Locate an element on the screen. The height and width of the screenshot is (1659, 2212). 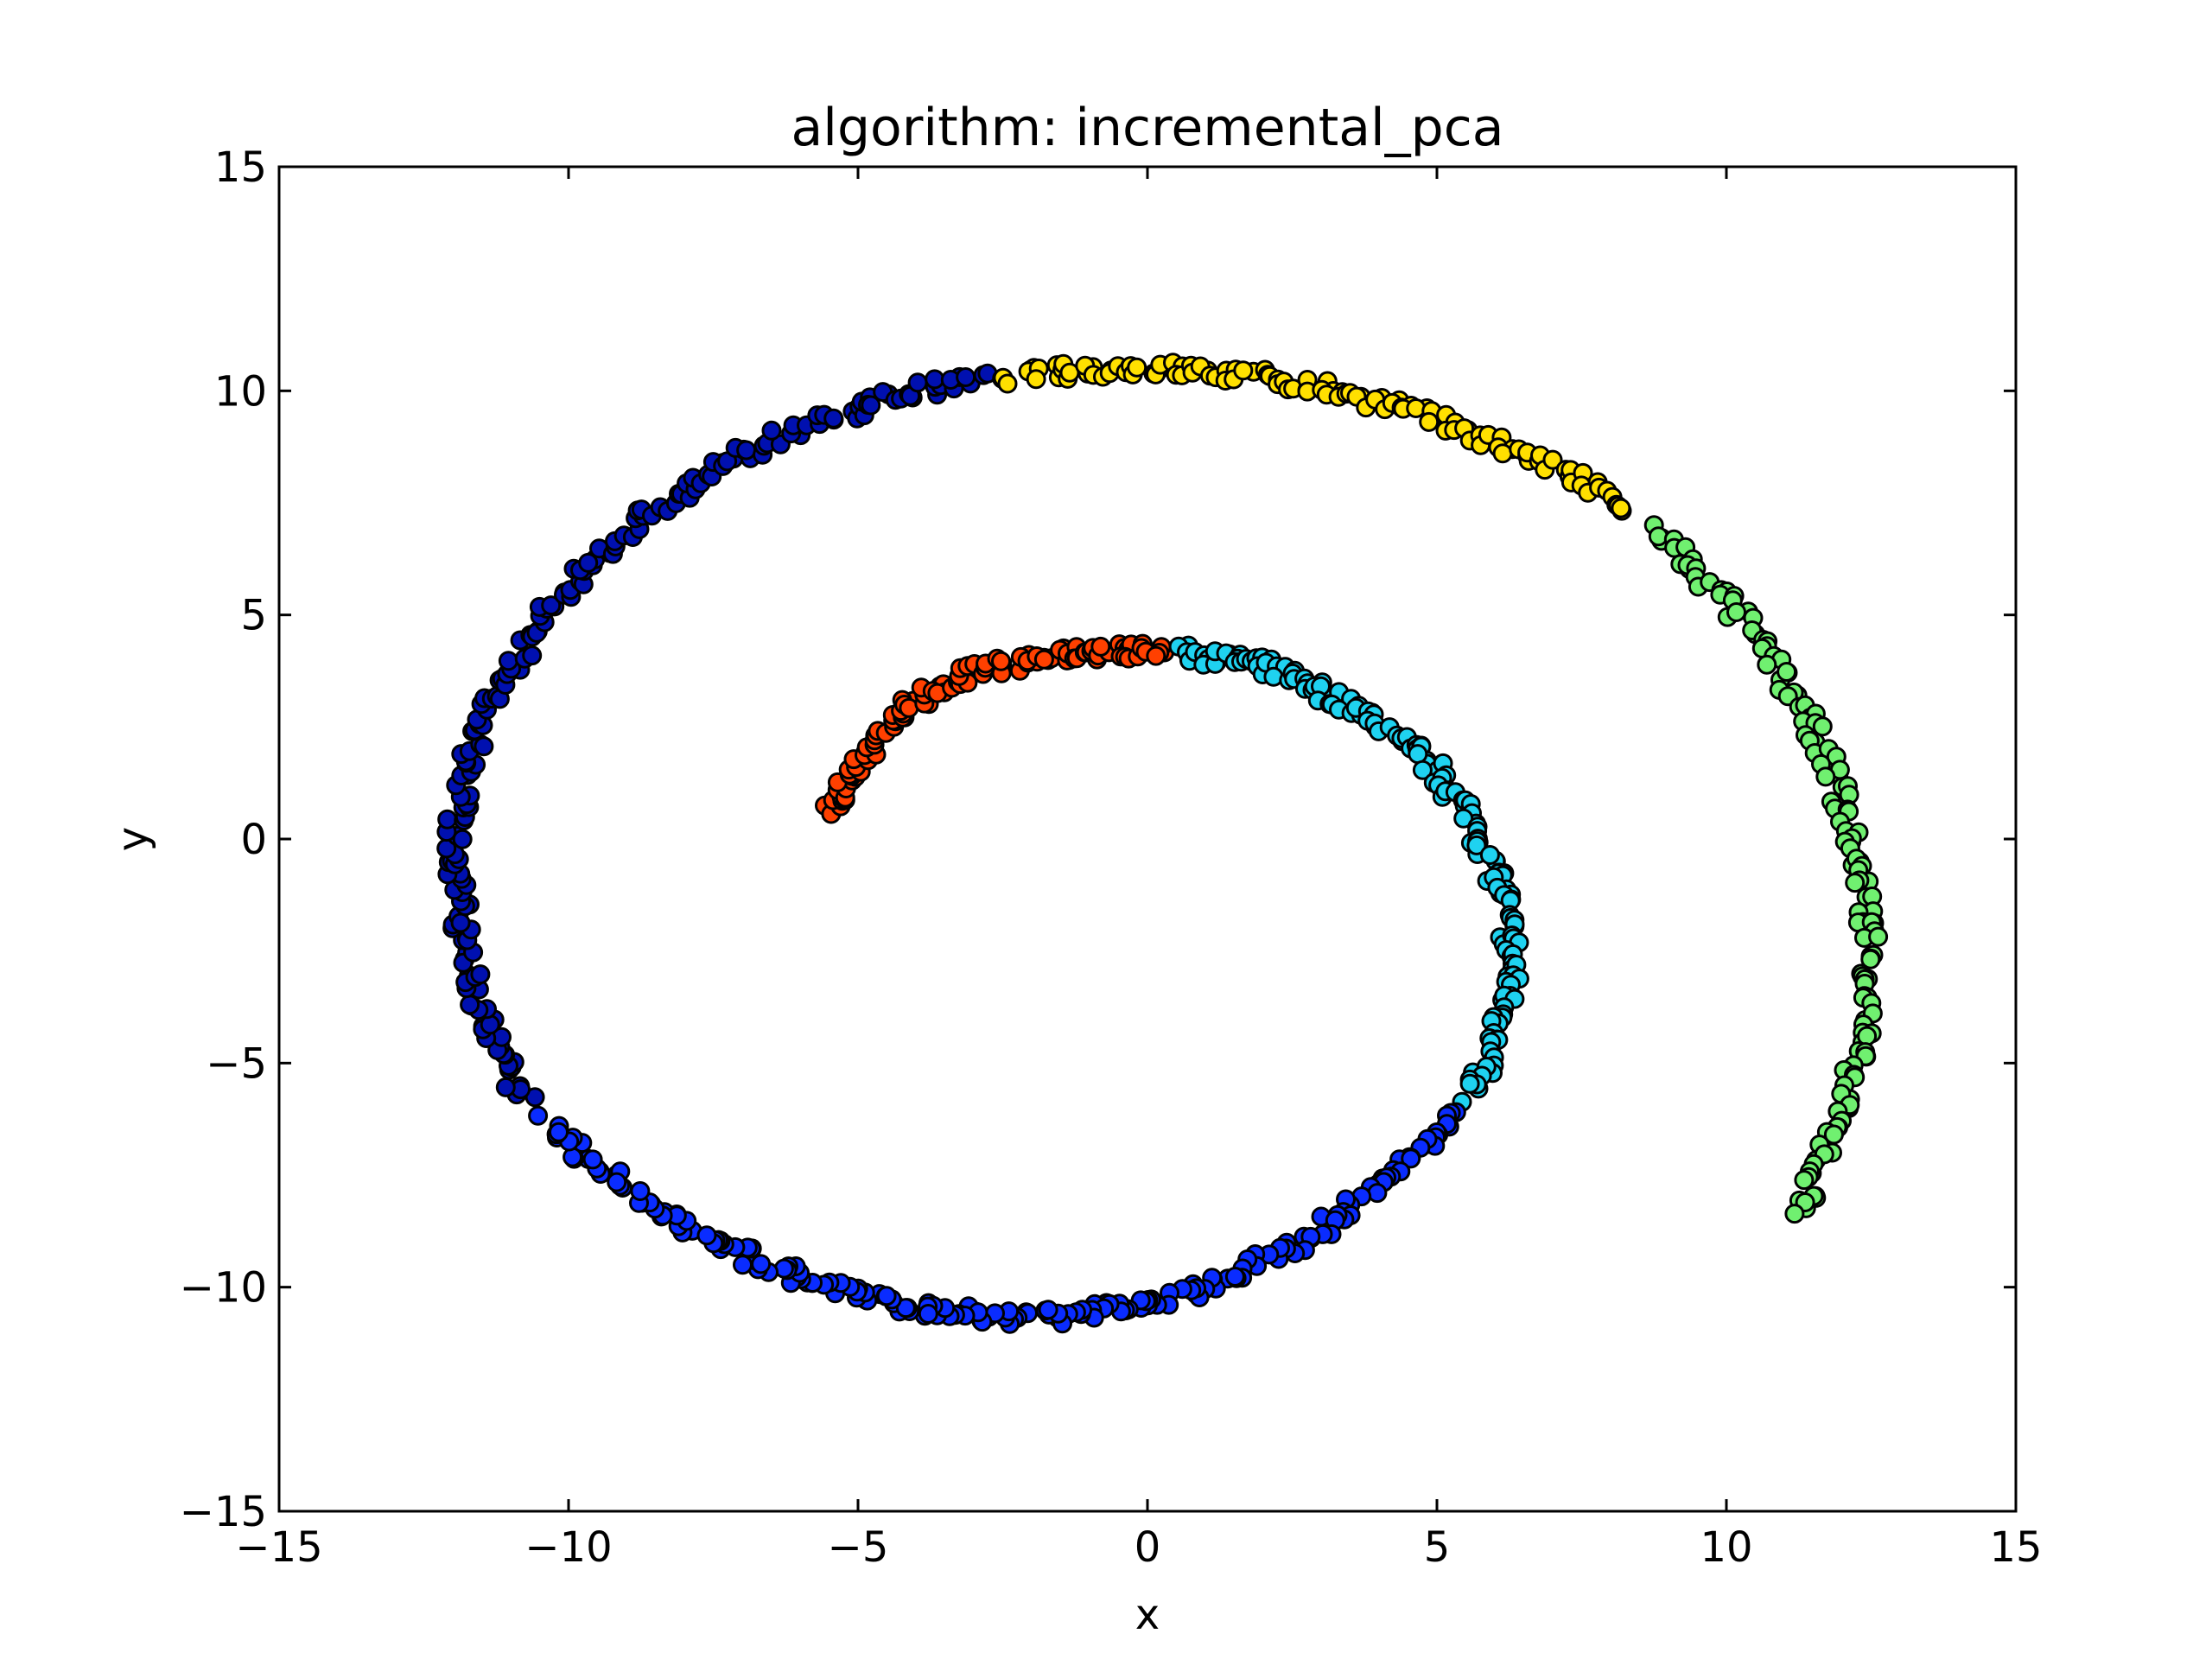
y-tick-label: −5 is located at coordinates (236, 1063).